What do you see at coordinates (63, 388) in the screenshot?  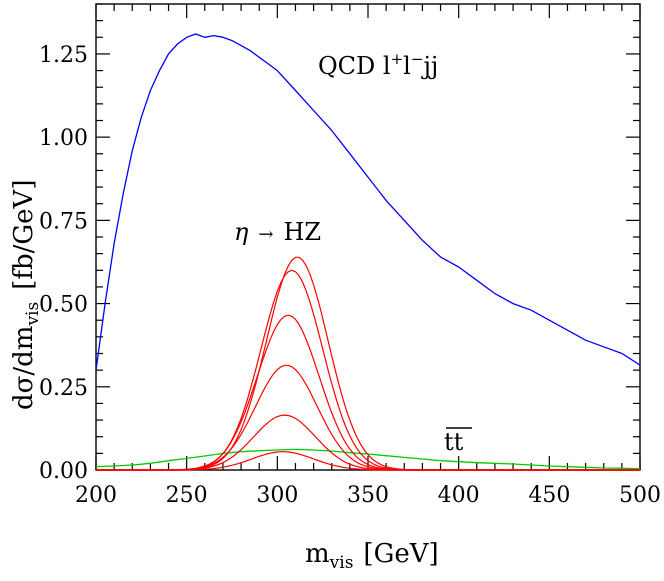 I see `y-tick-label: 0.25` at bounding box center [63, 388].